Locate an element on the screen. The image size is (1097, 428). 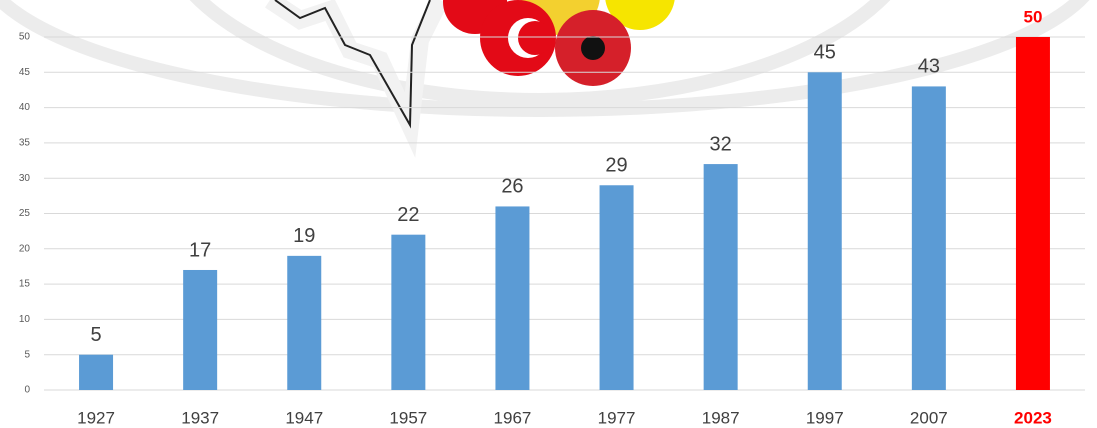
value-label: 50 is located at coordinates (1032, 16).